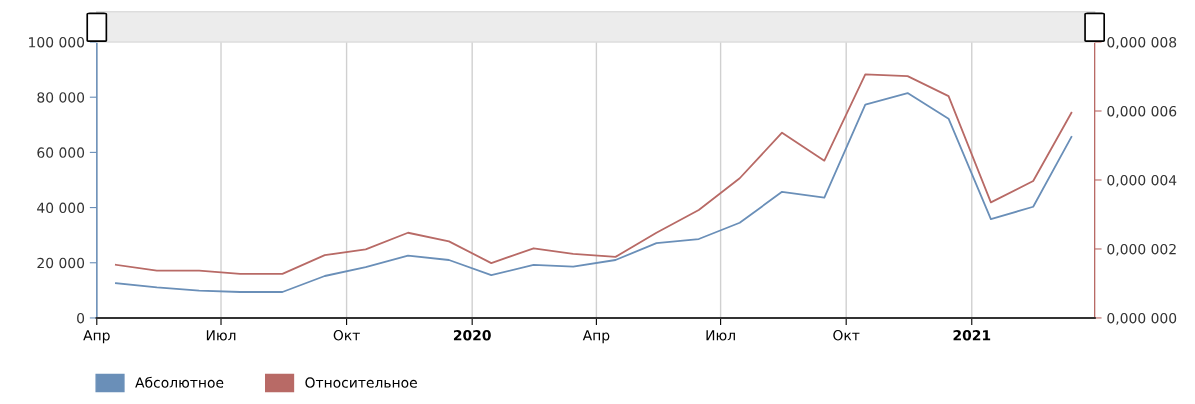 The width and height of the screenshot is (1195, 404). Describe the element at coordinates (61, 97) in the screenshot. I see `y-tick-label: 80 000` at that location.